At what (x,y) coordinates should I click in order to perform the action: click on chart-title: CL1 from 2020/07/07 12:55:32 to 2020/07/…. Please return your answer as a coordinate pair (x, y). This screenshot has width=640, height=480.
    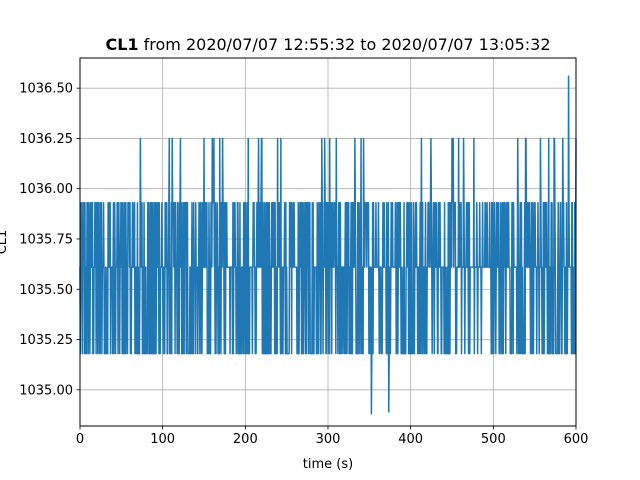
    Looking at the image, I should click on (327, 44).